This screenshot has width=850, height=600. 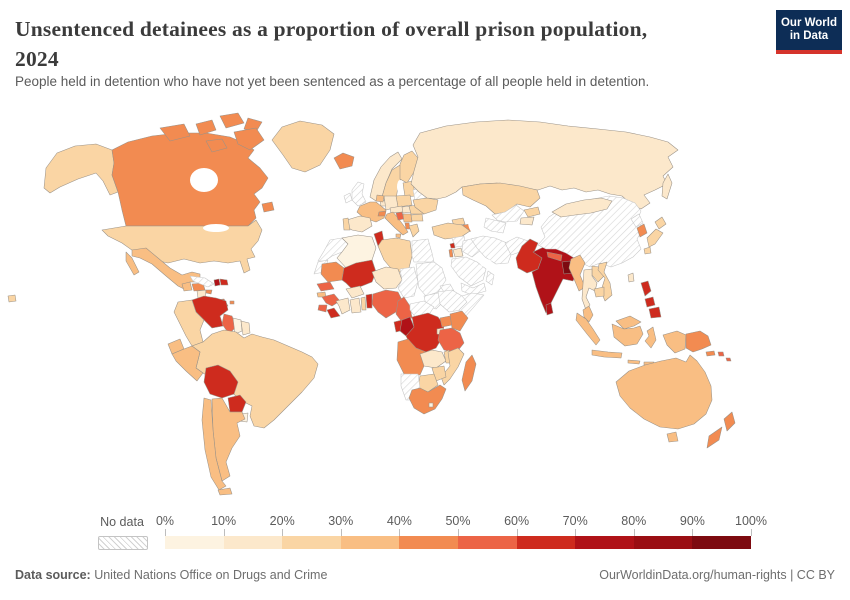 What do you see at coordinates (717, 575) in the screenshot?
I see `credit-link: OurWorldinData.org/human-rights | CC BY` at bounding box center [717, 575].